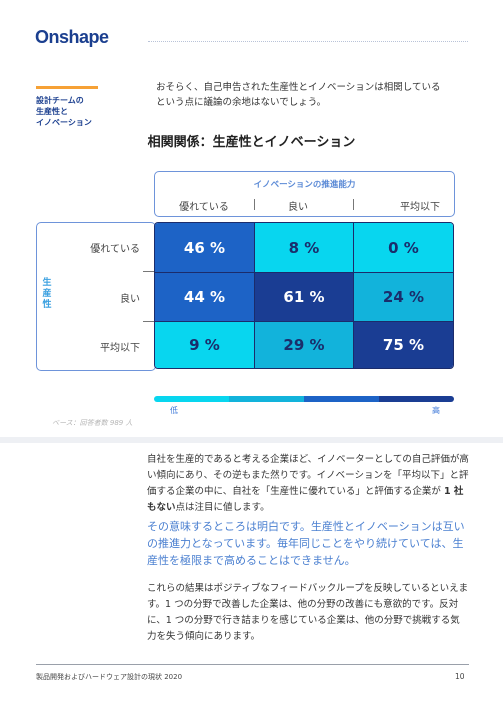  What do you see at coordinates (205, 345) in the screenshot?
I see `matrix-cell: 9 %` at bounding box center [205, 345].